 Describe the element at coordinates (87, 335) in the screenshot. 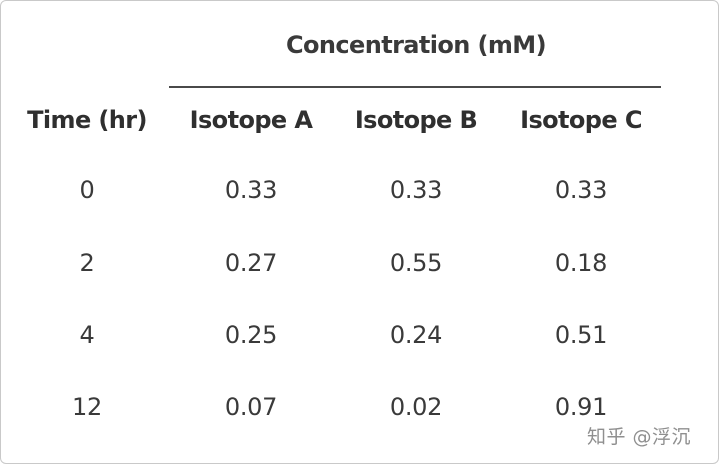

I see `cell-time: 4` at that location.